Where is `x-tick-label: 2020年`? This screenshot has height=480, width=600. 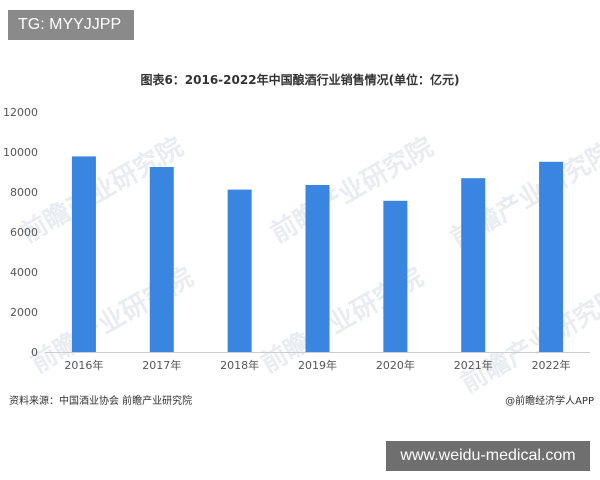 x-tick-label: 2020年 is located at coordinates (395, 365).